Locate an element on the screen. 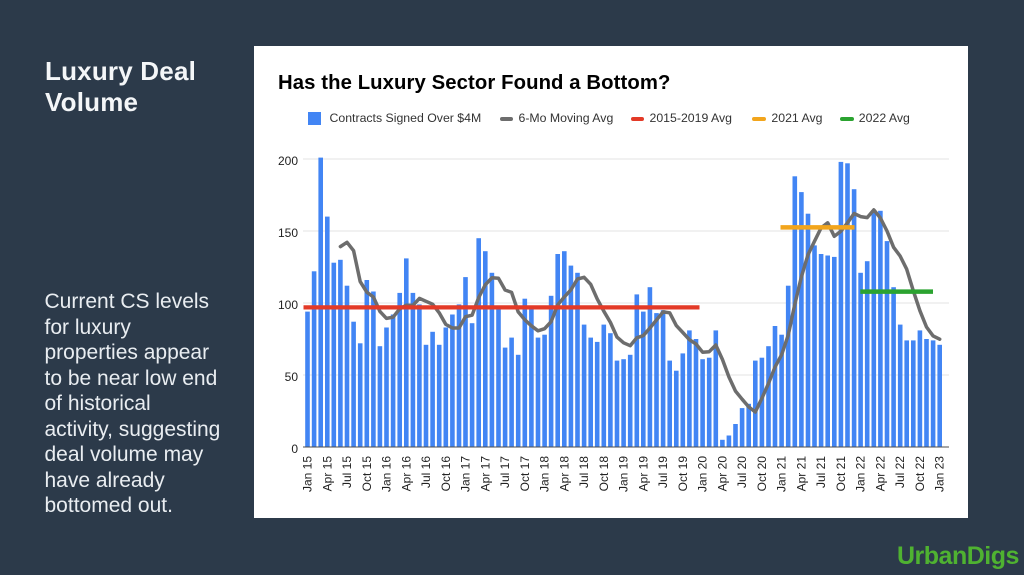 Image resolution: width=1024 pixels, height=575 pixels. svg-text: Jan 22 is located at coordinates (861, 474).